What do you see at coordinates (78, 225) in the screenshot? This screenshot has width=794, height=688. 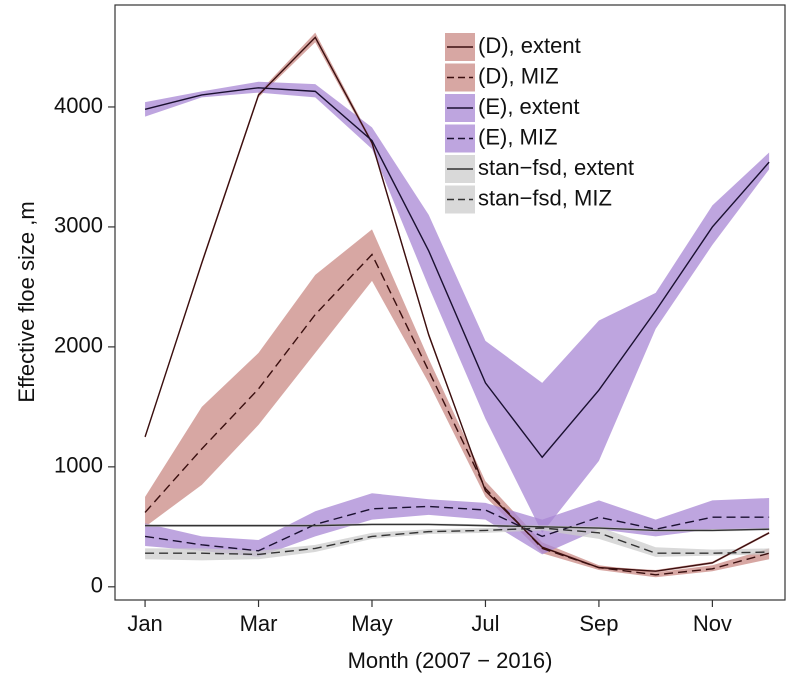 I see `y-tick-label: 3000` at bounding box center [78, 225].